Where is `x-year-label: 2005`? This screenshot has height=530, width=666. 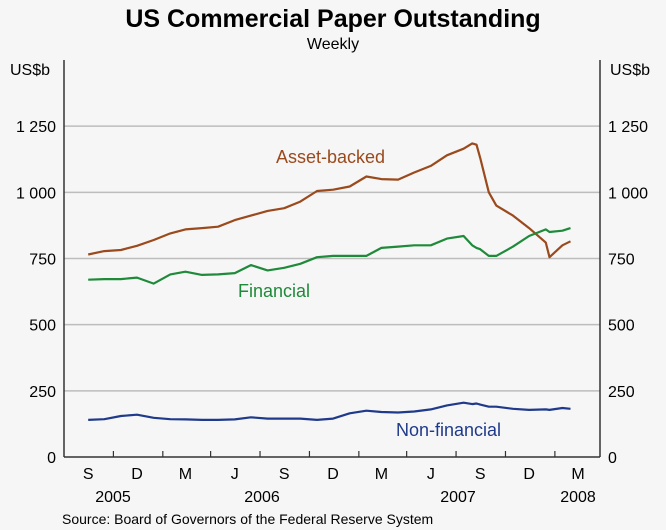
x-year-label: 2005 is located at coordinates (113, 497).